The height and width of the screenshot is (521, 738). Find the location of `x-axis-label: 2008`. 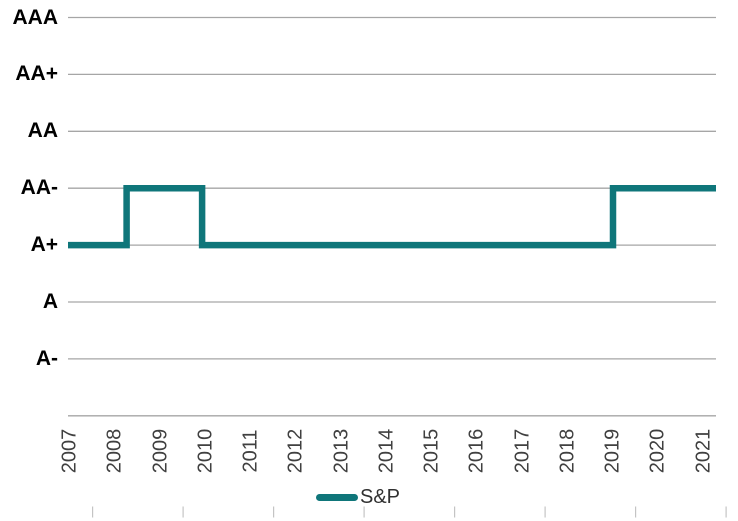

x-axis-label: 2008 is located at coordinates (114, 451).